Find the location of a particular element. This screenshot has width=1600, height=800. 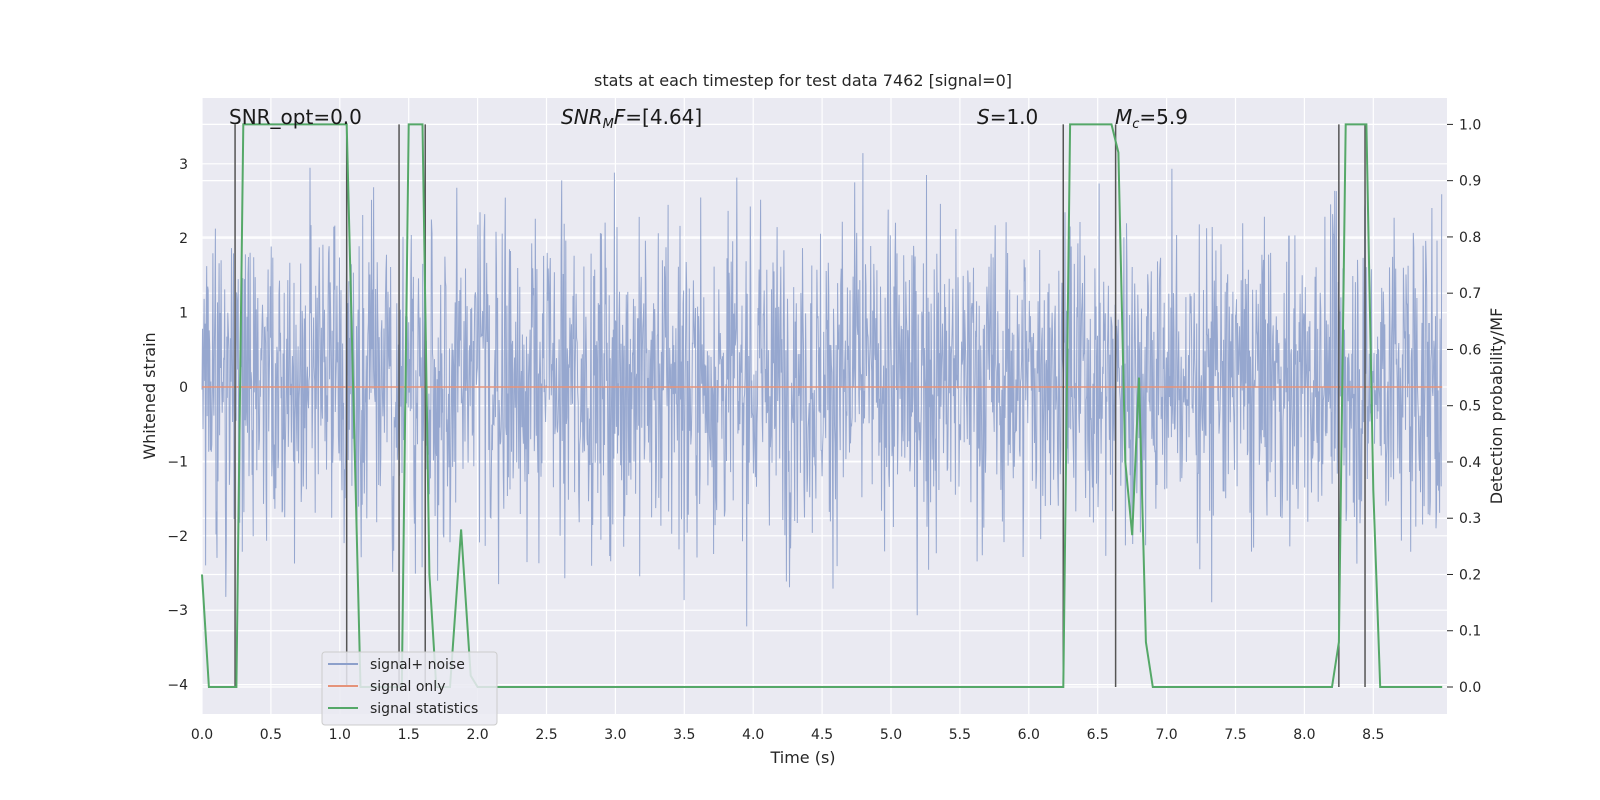

annotation-snr-mf: SNRMF=[4.64] is located at coordinates (631, 118).